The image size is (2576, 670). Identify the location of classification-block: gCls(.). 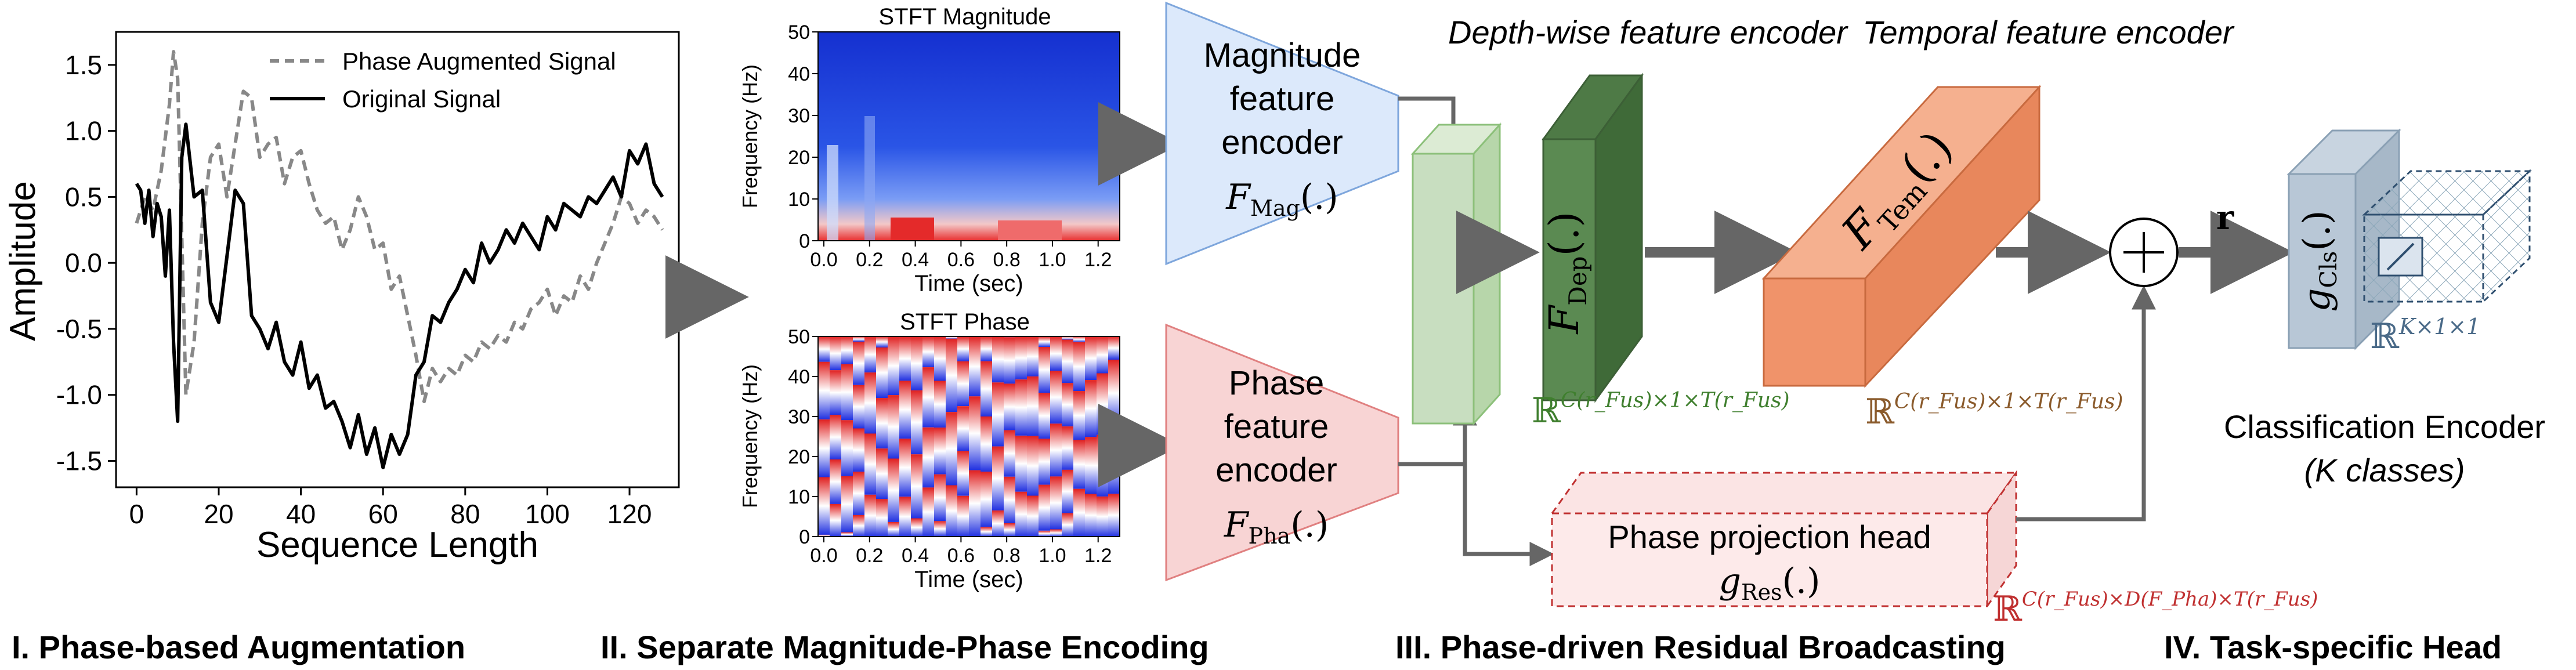
(2409, 239).